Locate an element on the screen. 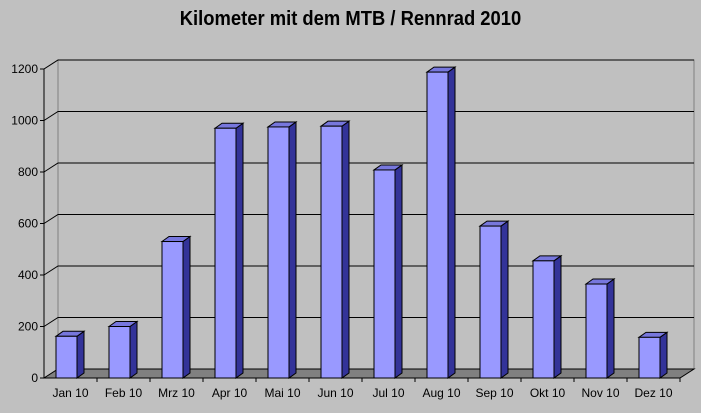 This screenshot has height=413, width=701. x-tick-label: Okt 10 is located at coordinates (548, 393).